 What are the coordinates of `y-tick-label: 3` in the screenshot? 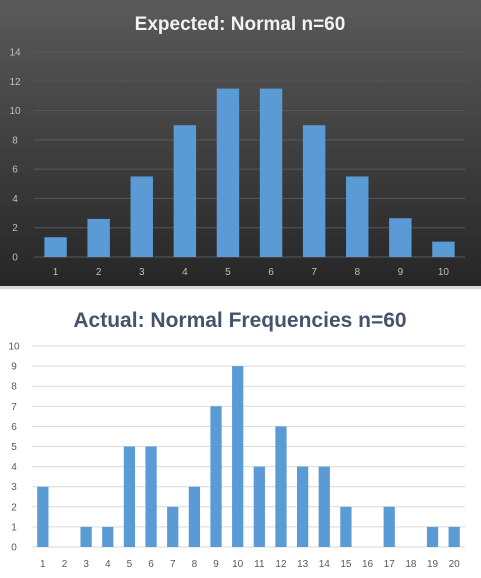 It's located at (14, 487).